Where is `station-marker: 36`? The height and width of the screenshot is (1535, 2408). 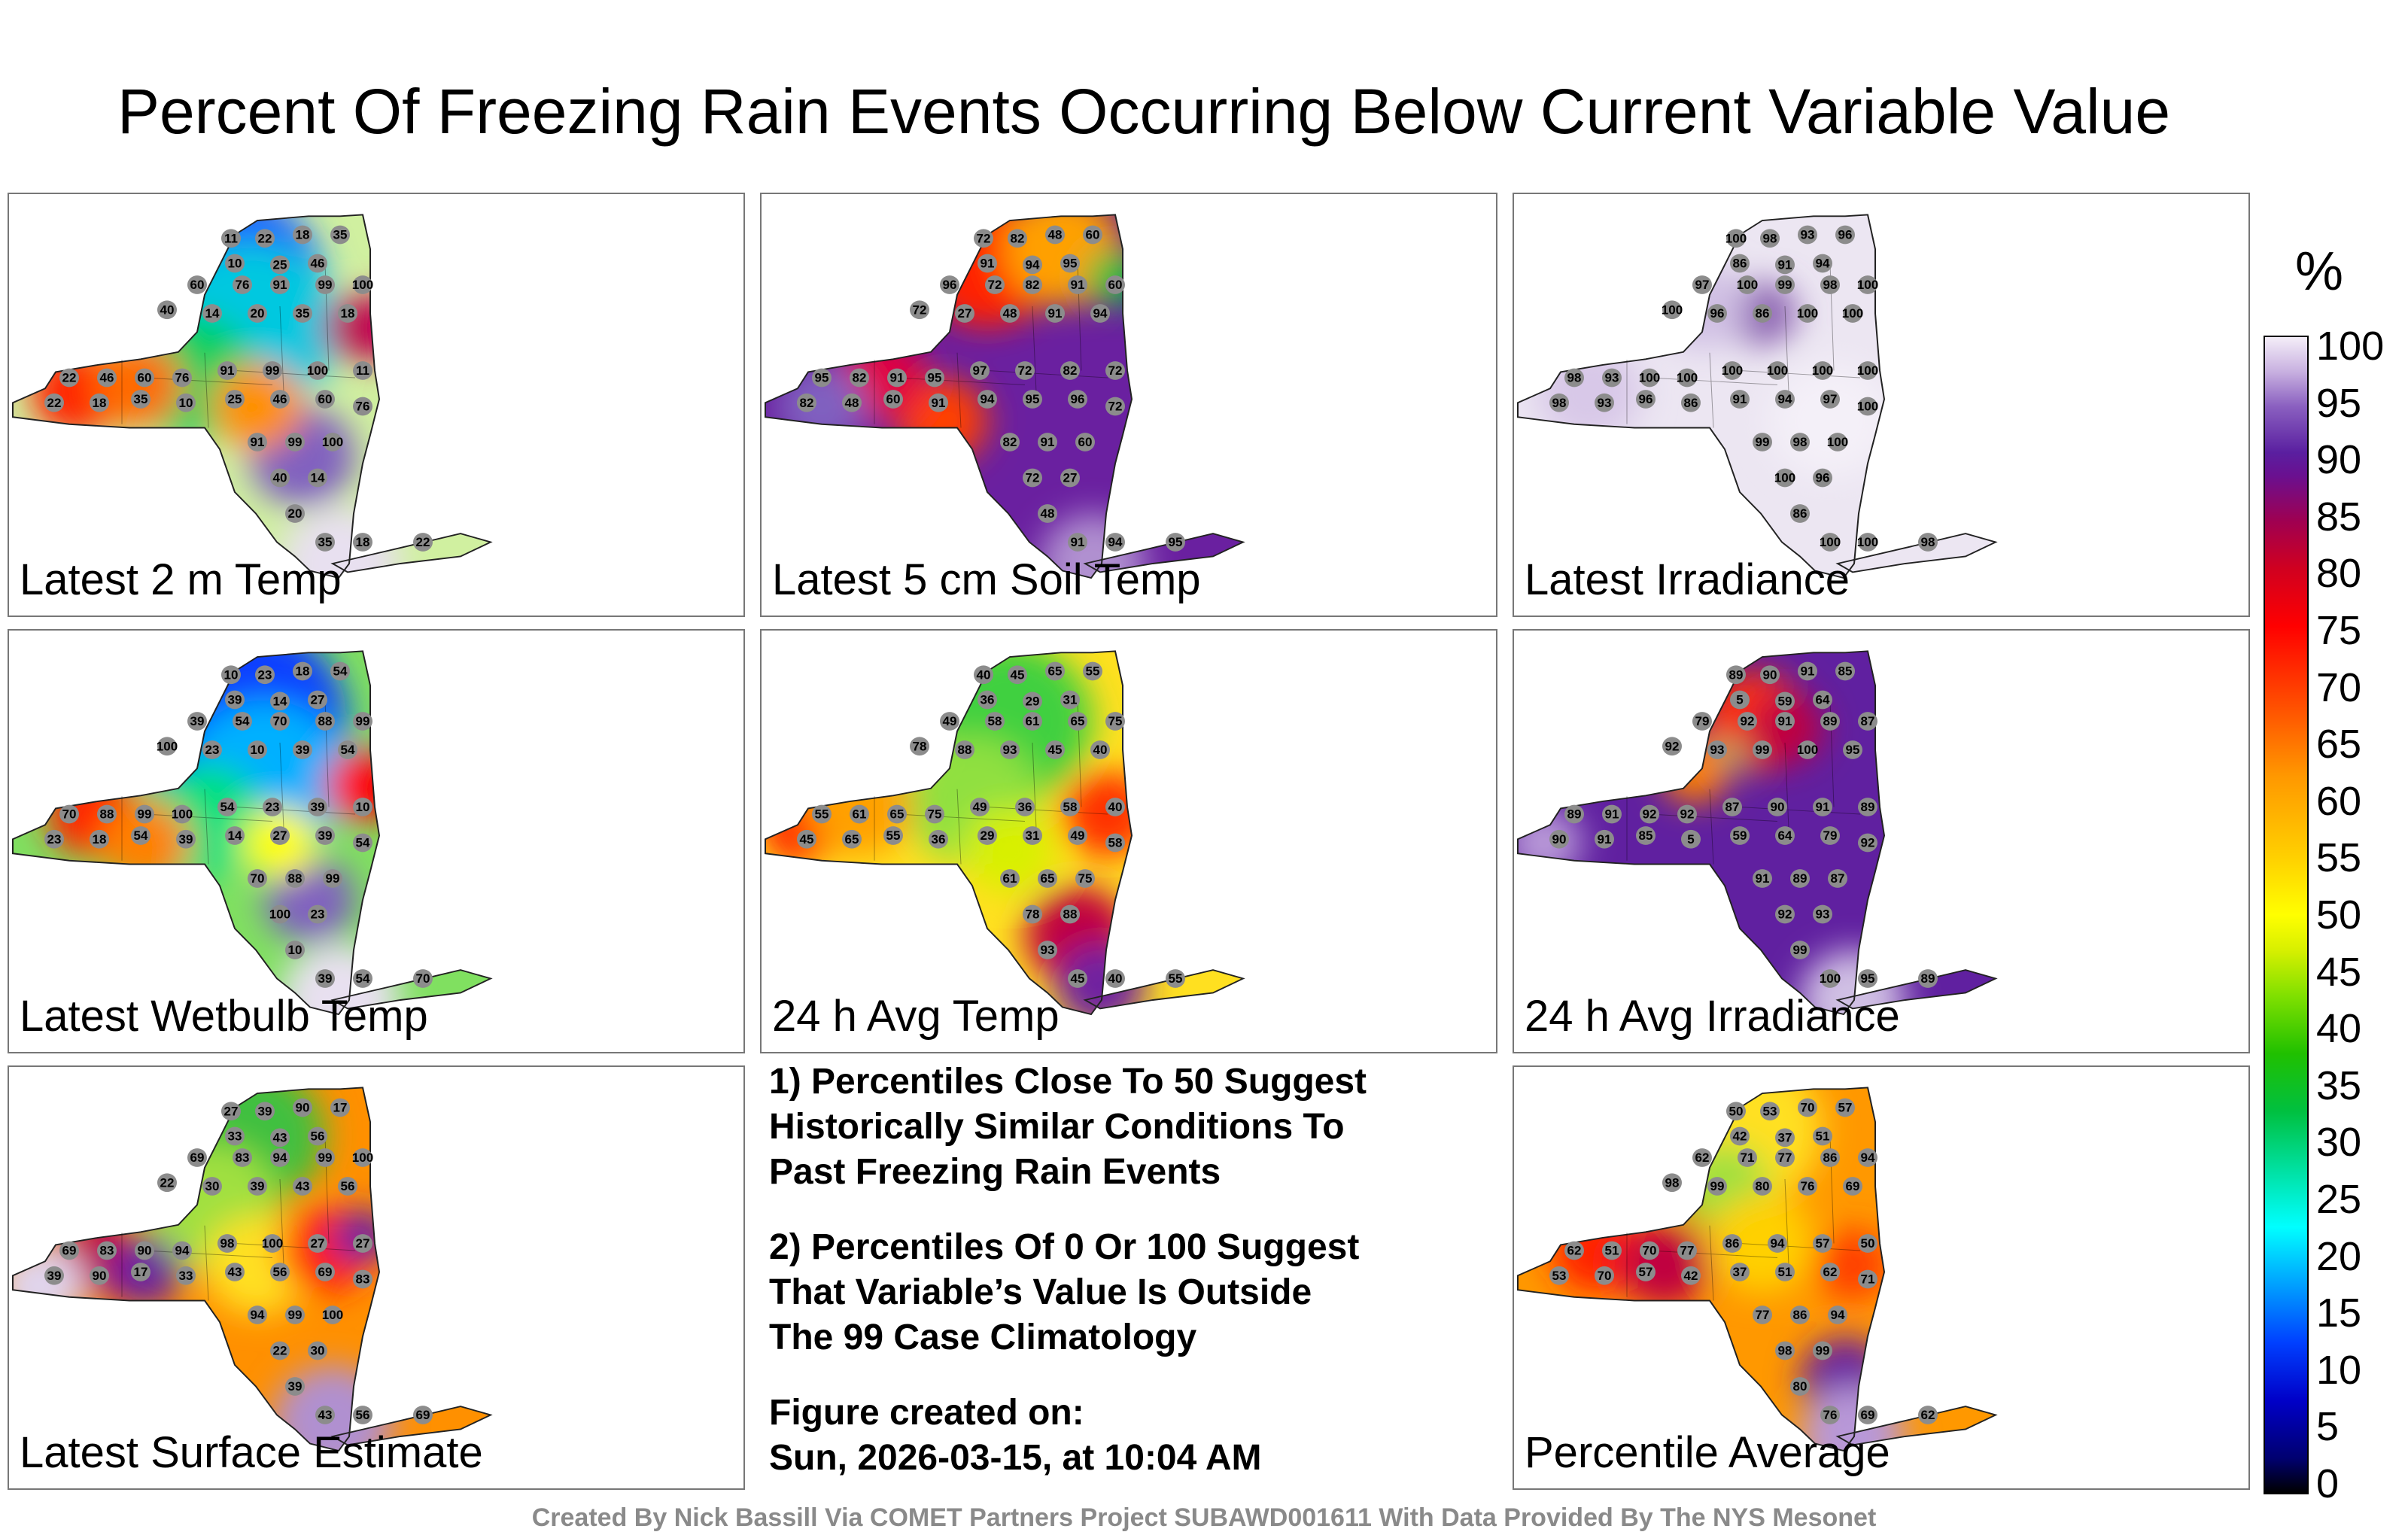 station-marker: 36 is located at coordinates (1025, 807).